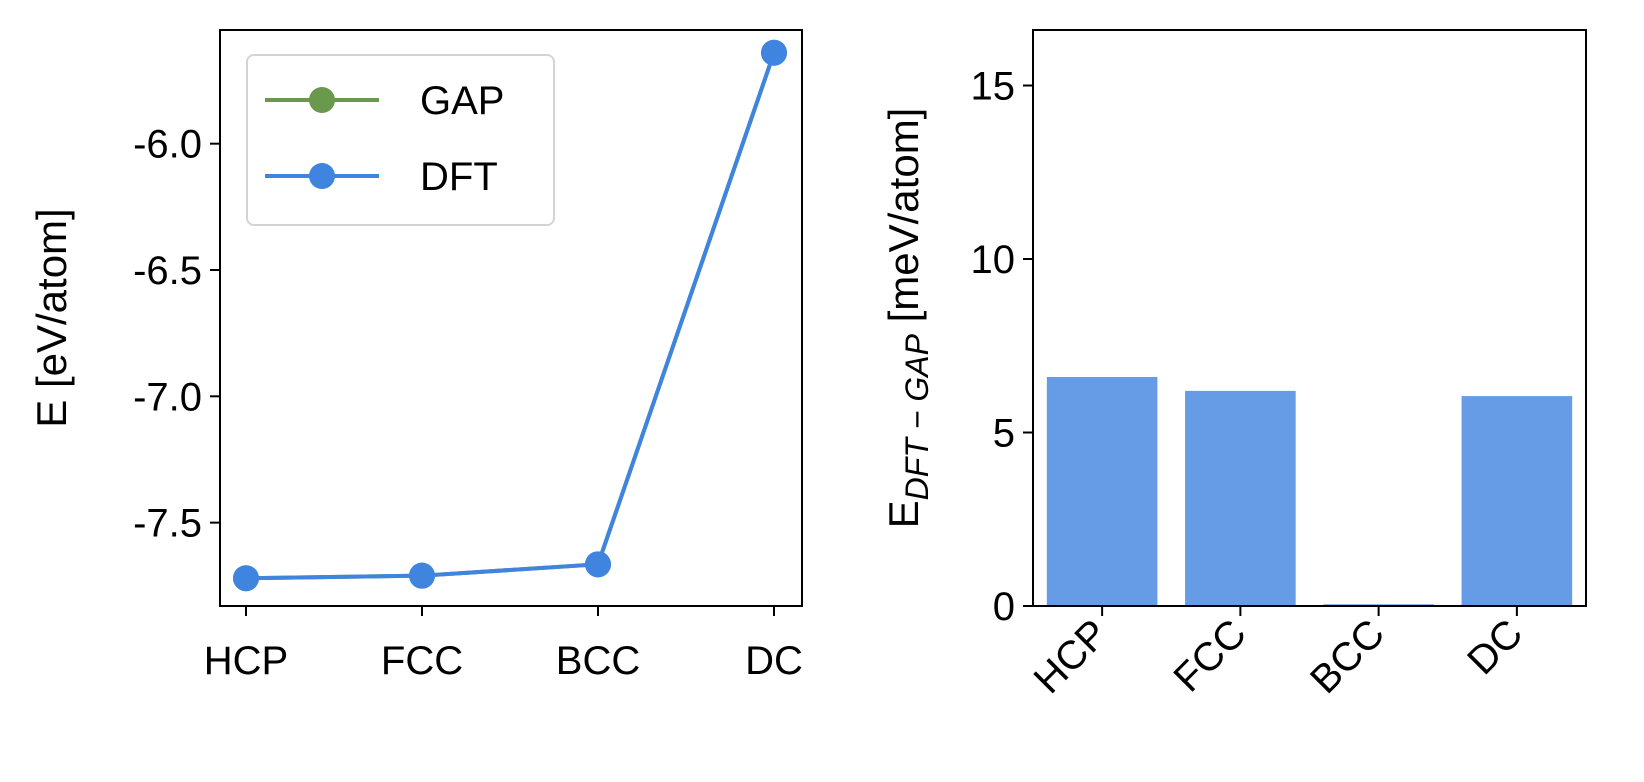  I want to click on right-ylabel-main: E, so click(903, 514).